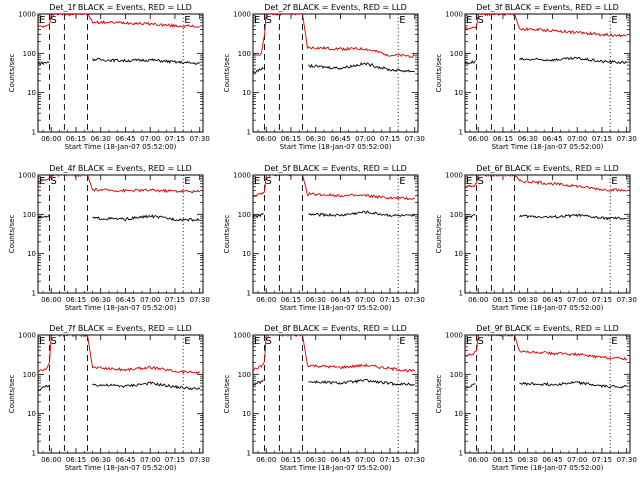 This screenshot has width=640, height=480. Describe the element at coordinates (547, 328) in the screenshot. I see `panel-title: Det_9f BLACK = Events, RED = LLD` at that location.